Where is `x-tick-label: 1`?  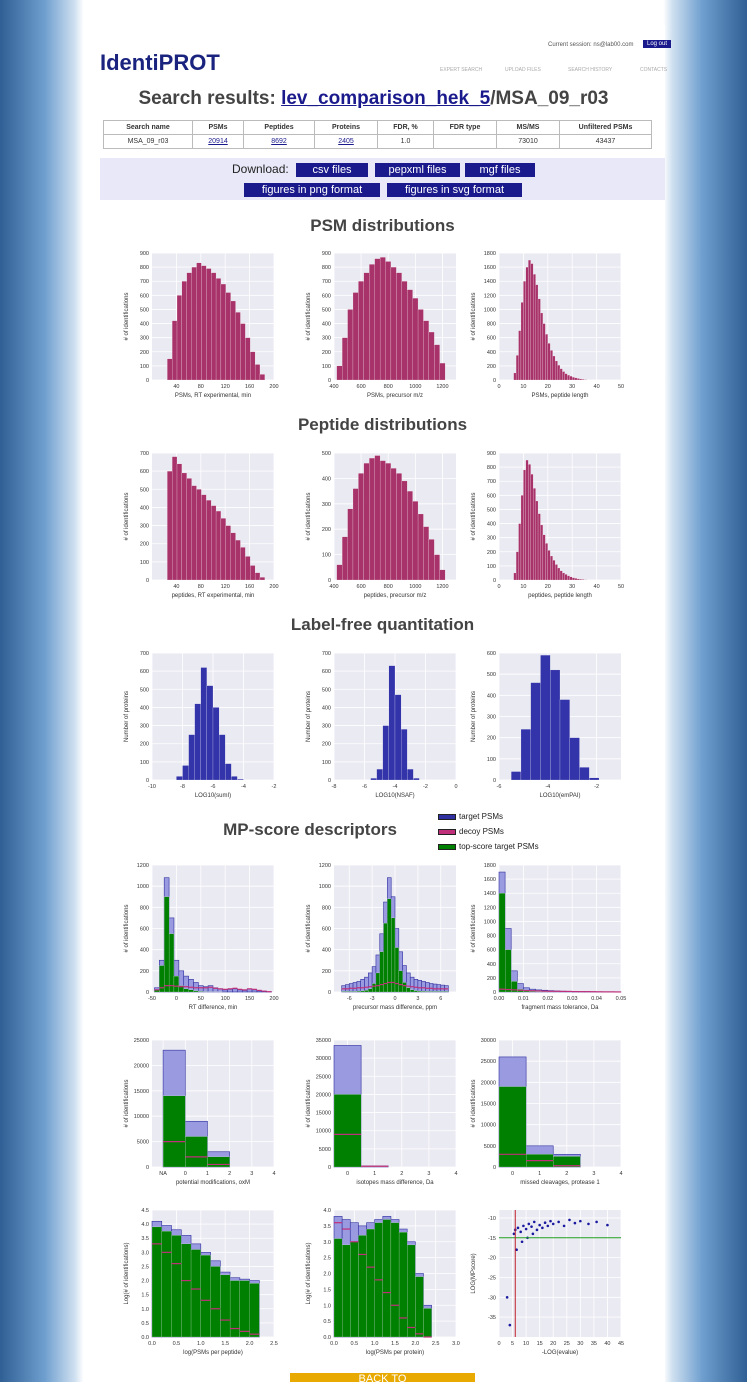 x-tick-label: 1 is located at coordinates (374, 1174).